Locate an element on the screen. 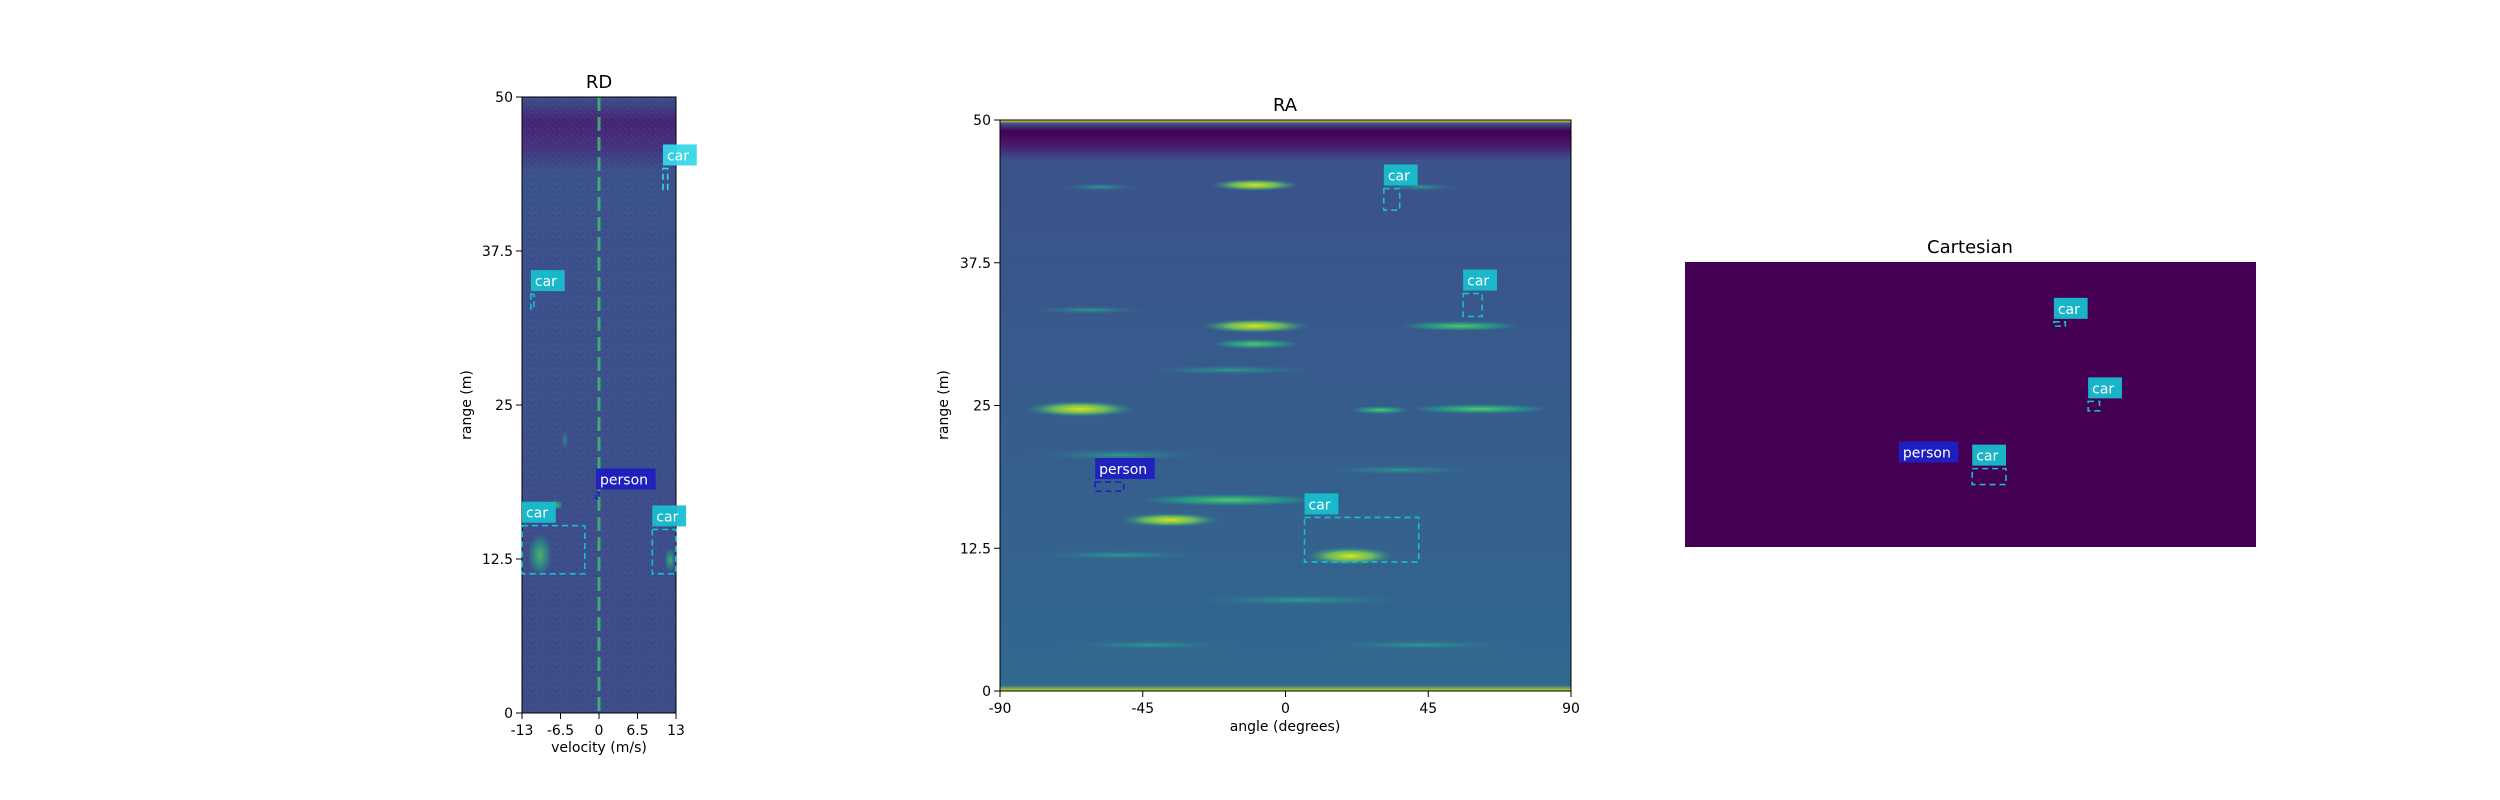 Image resolution: width=2500 pixels, height=800 pixels. rd-axis: -13 -6.5 0 6.5 13 0 12.5 25 37.5 50 is located at coordinates (583, 414).